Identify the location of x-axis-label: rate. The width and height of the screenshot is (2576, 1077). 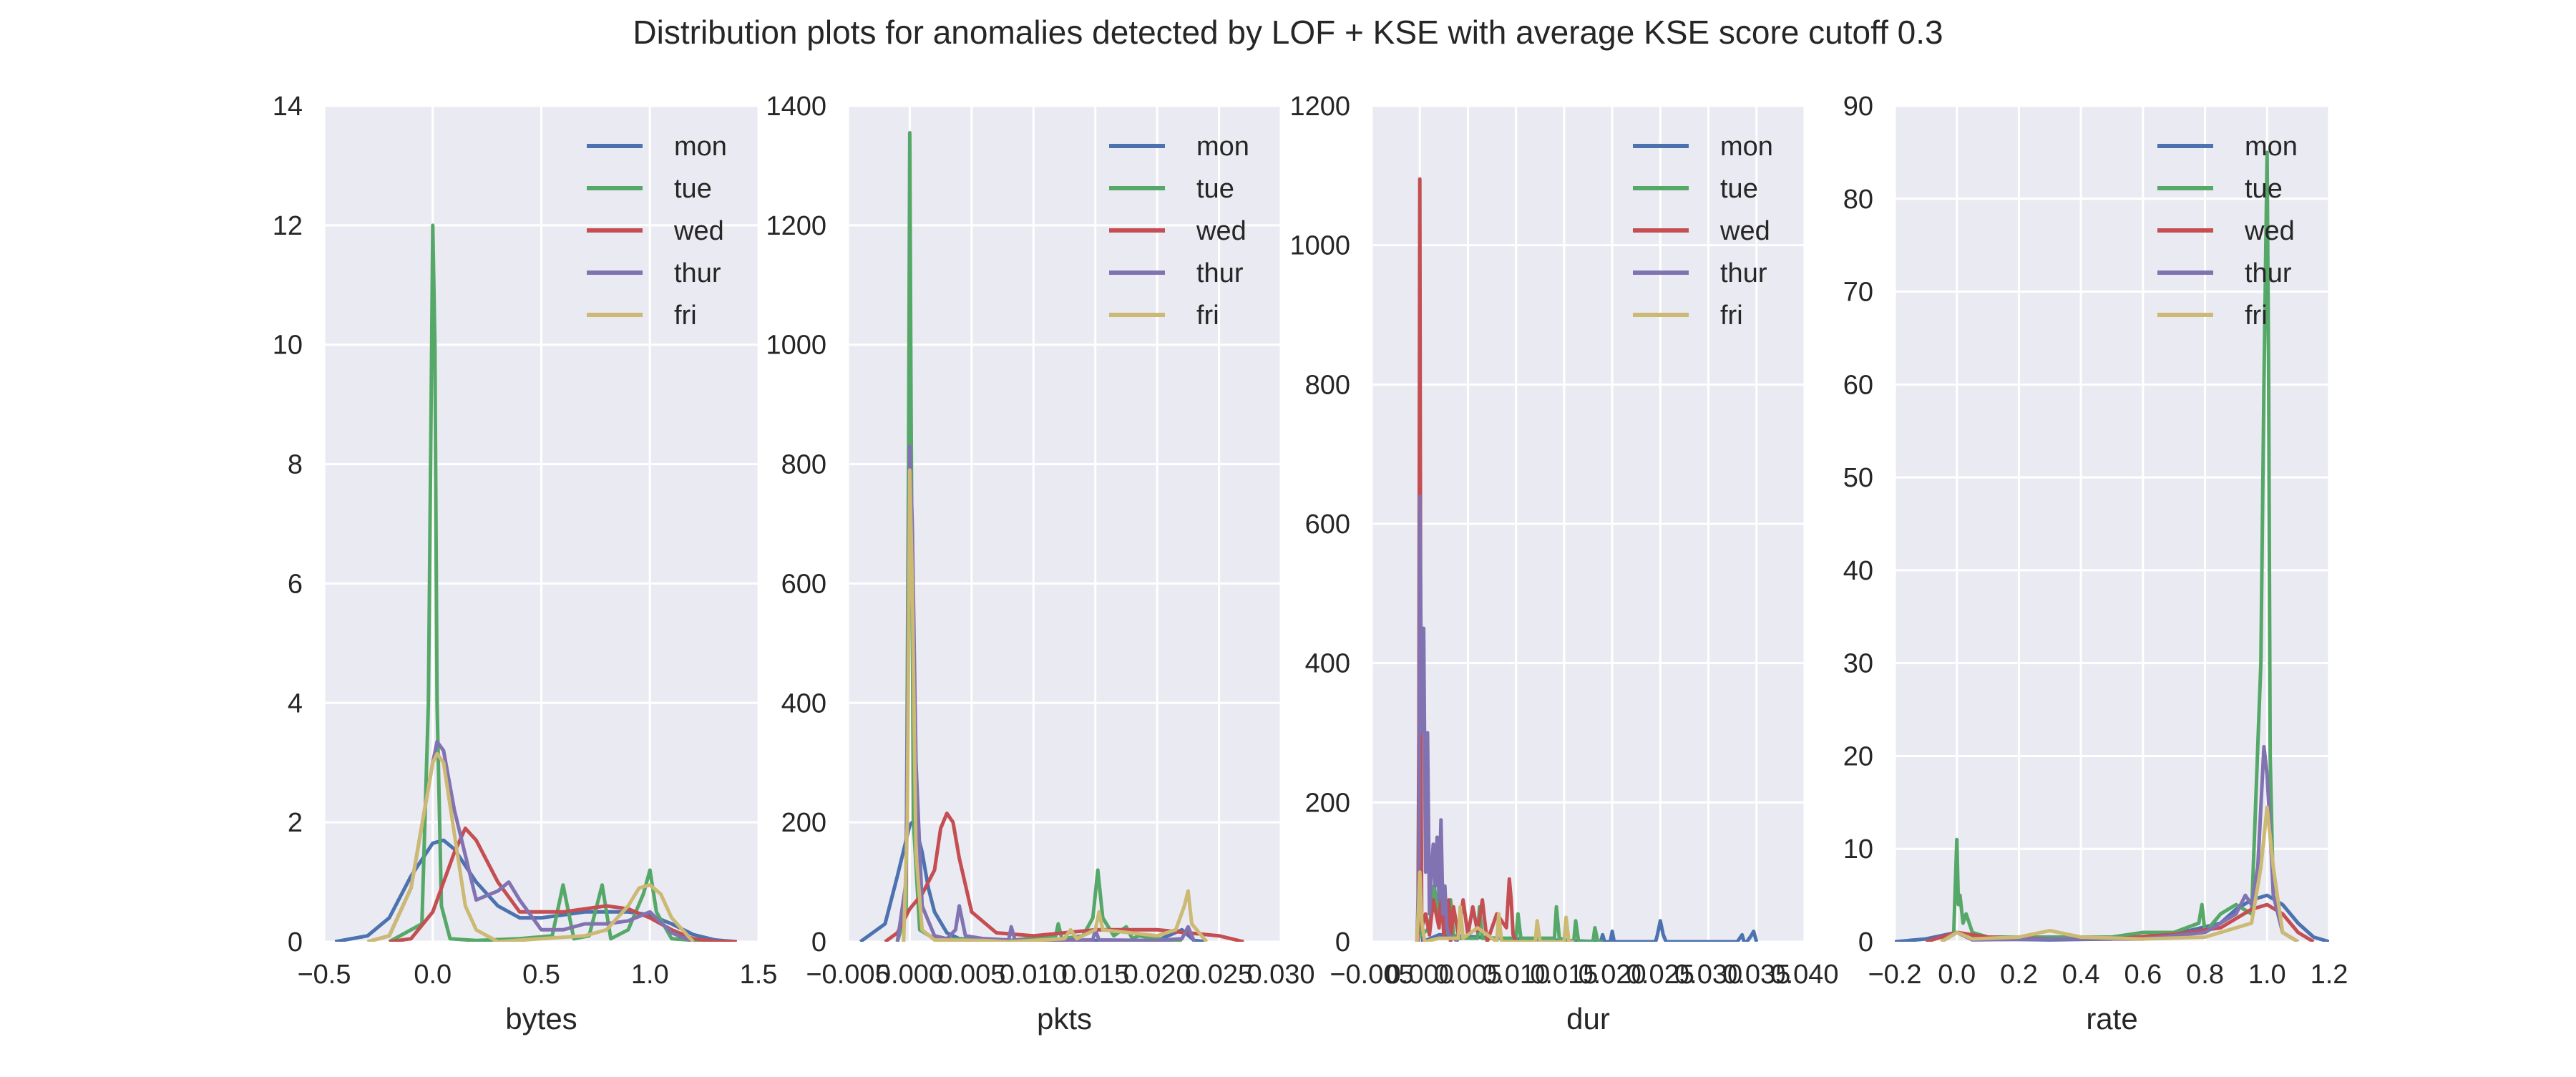
(2111, 1018).